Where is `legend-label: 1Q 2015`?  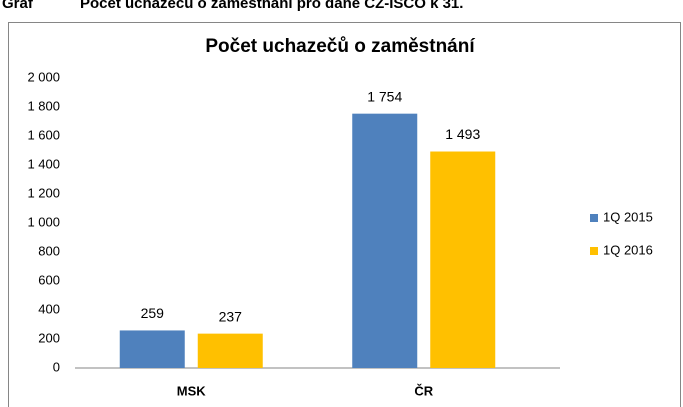
legend-label: 1Q 2015 is located at coordinates (628, 216).